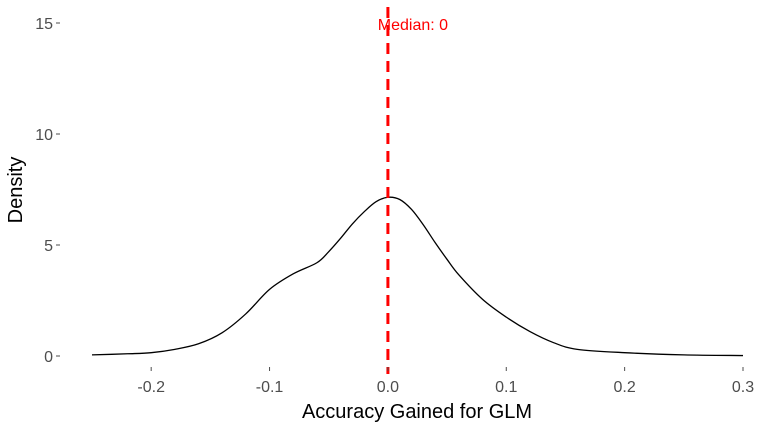  I want to click on y-tick-label: 5, so click(48, 246).